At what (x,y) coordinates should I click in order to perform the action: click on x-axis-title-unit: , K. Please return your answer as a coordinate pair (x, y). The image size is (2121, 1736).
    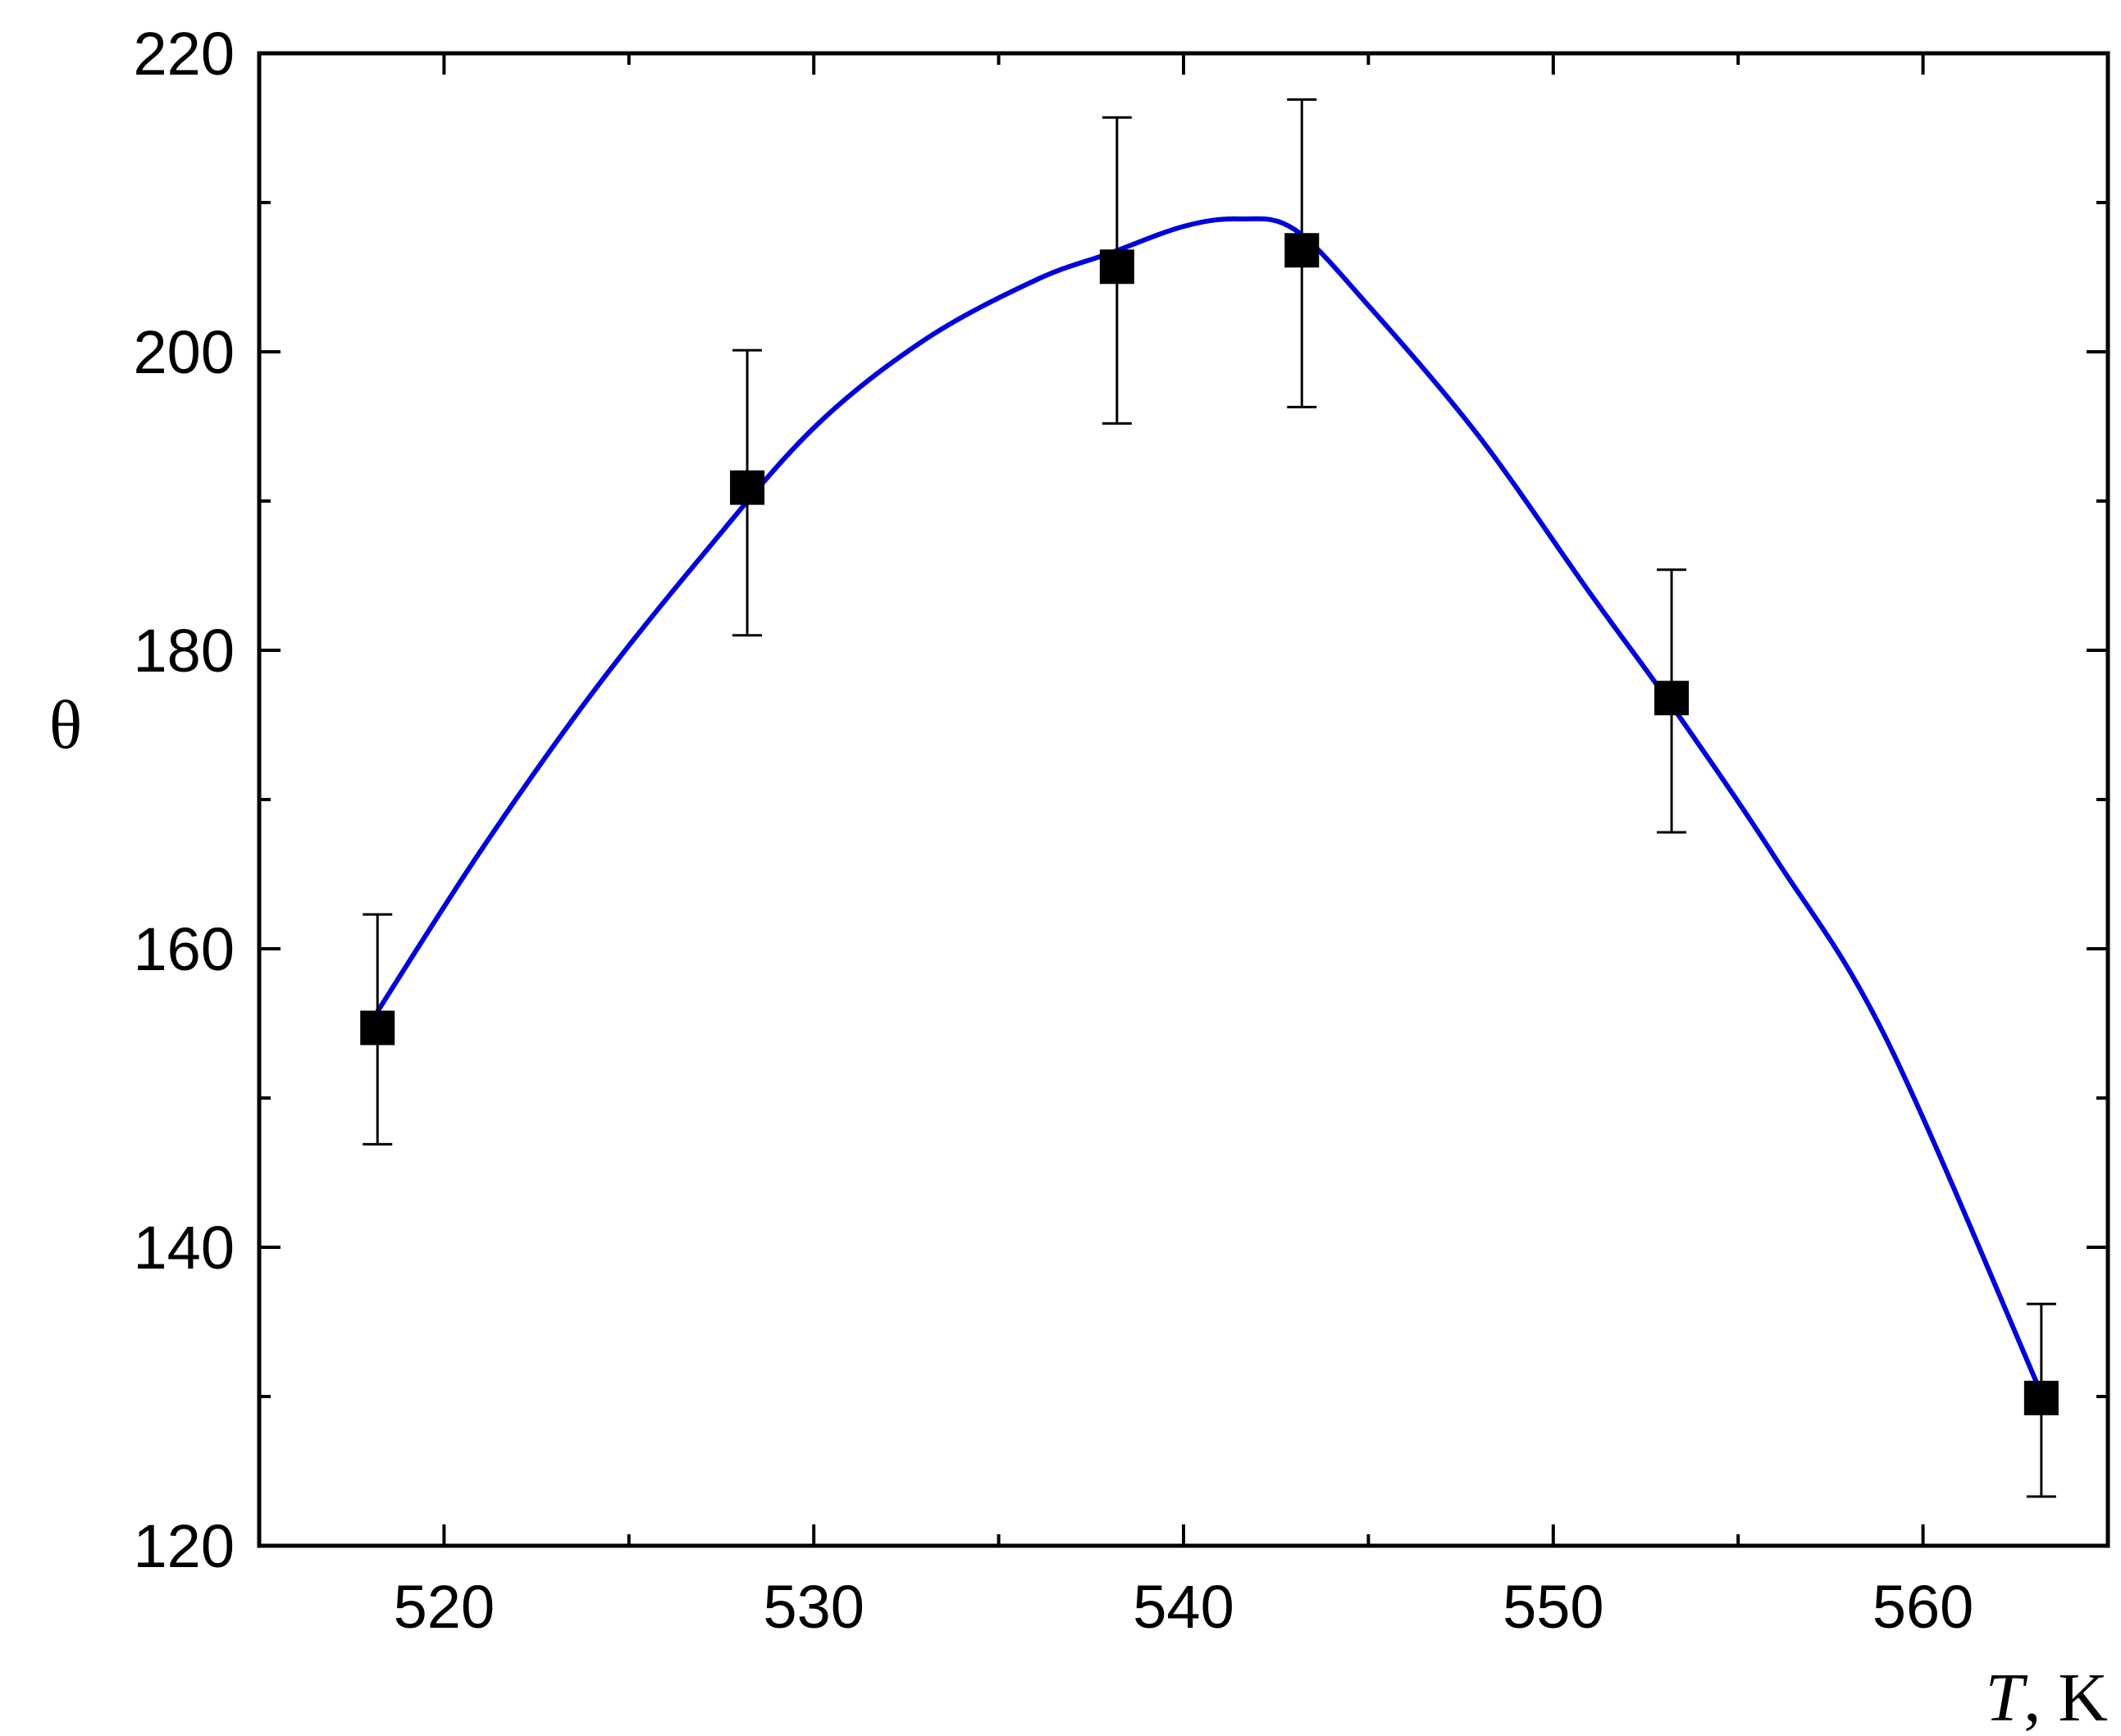
    Looking at the image, I should click on (2065, 1698).